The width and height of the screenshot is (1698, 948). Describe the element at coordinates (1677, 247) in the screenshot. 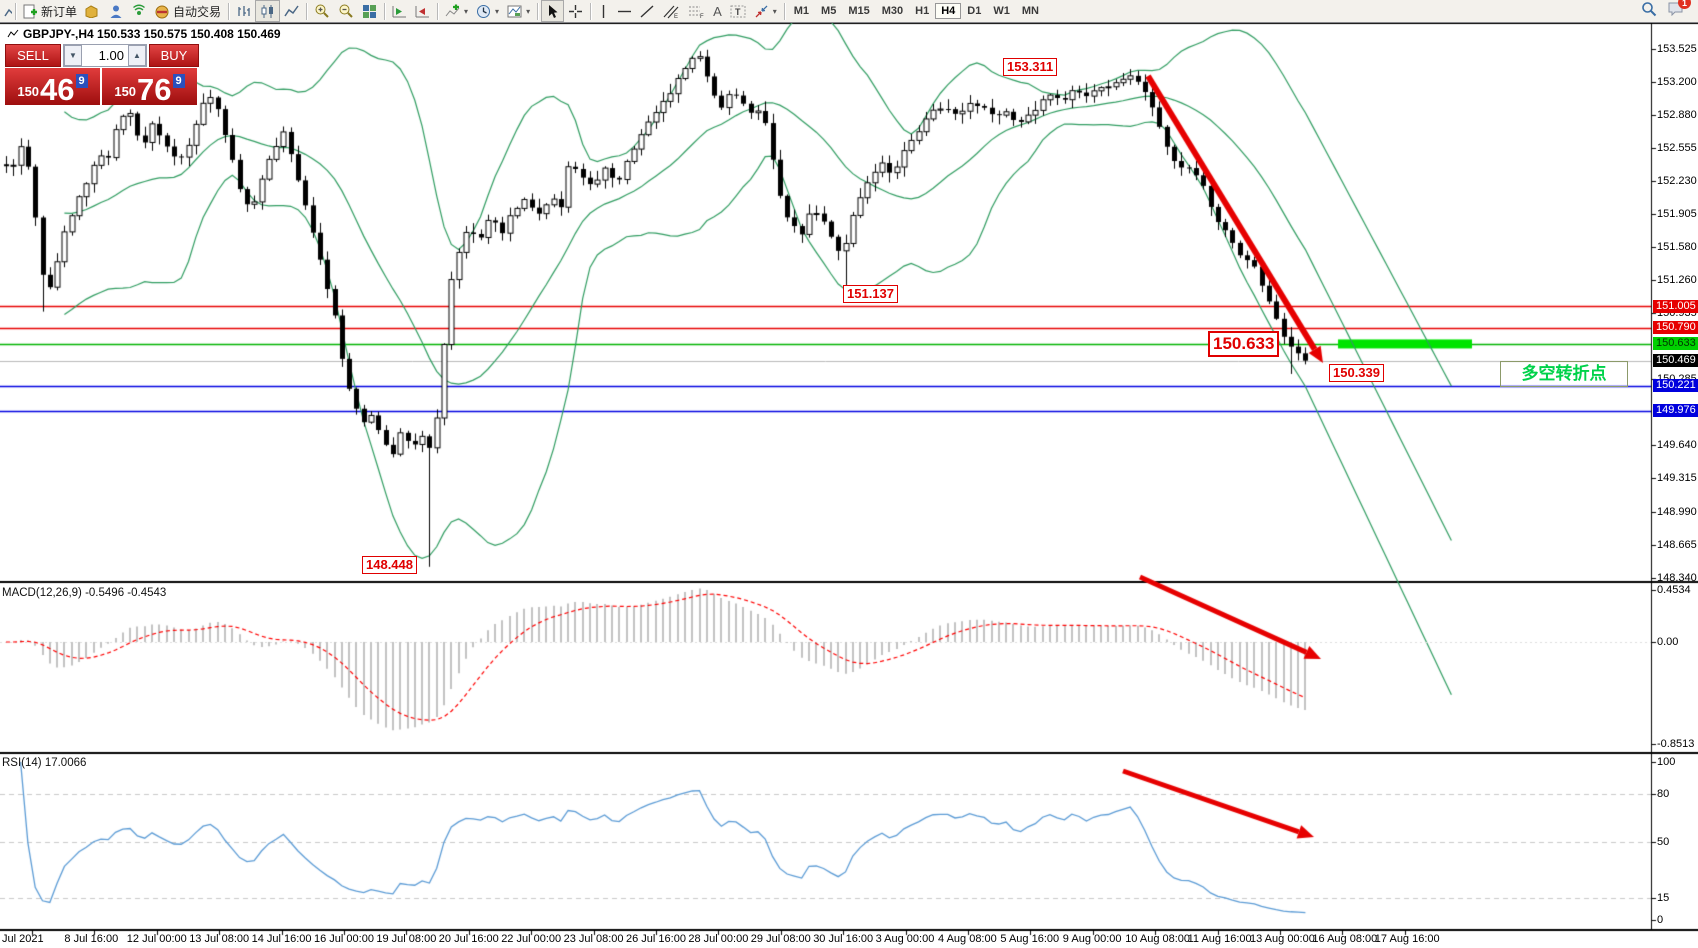

I see `price-tick: 151.580` at that location.